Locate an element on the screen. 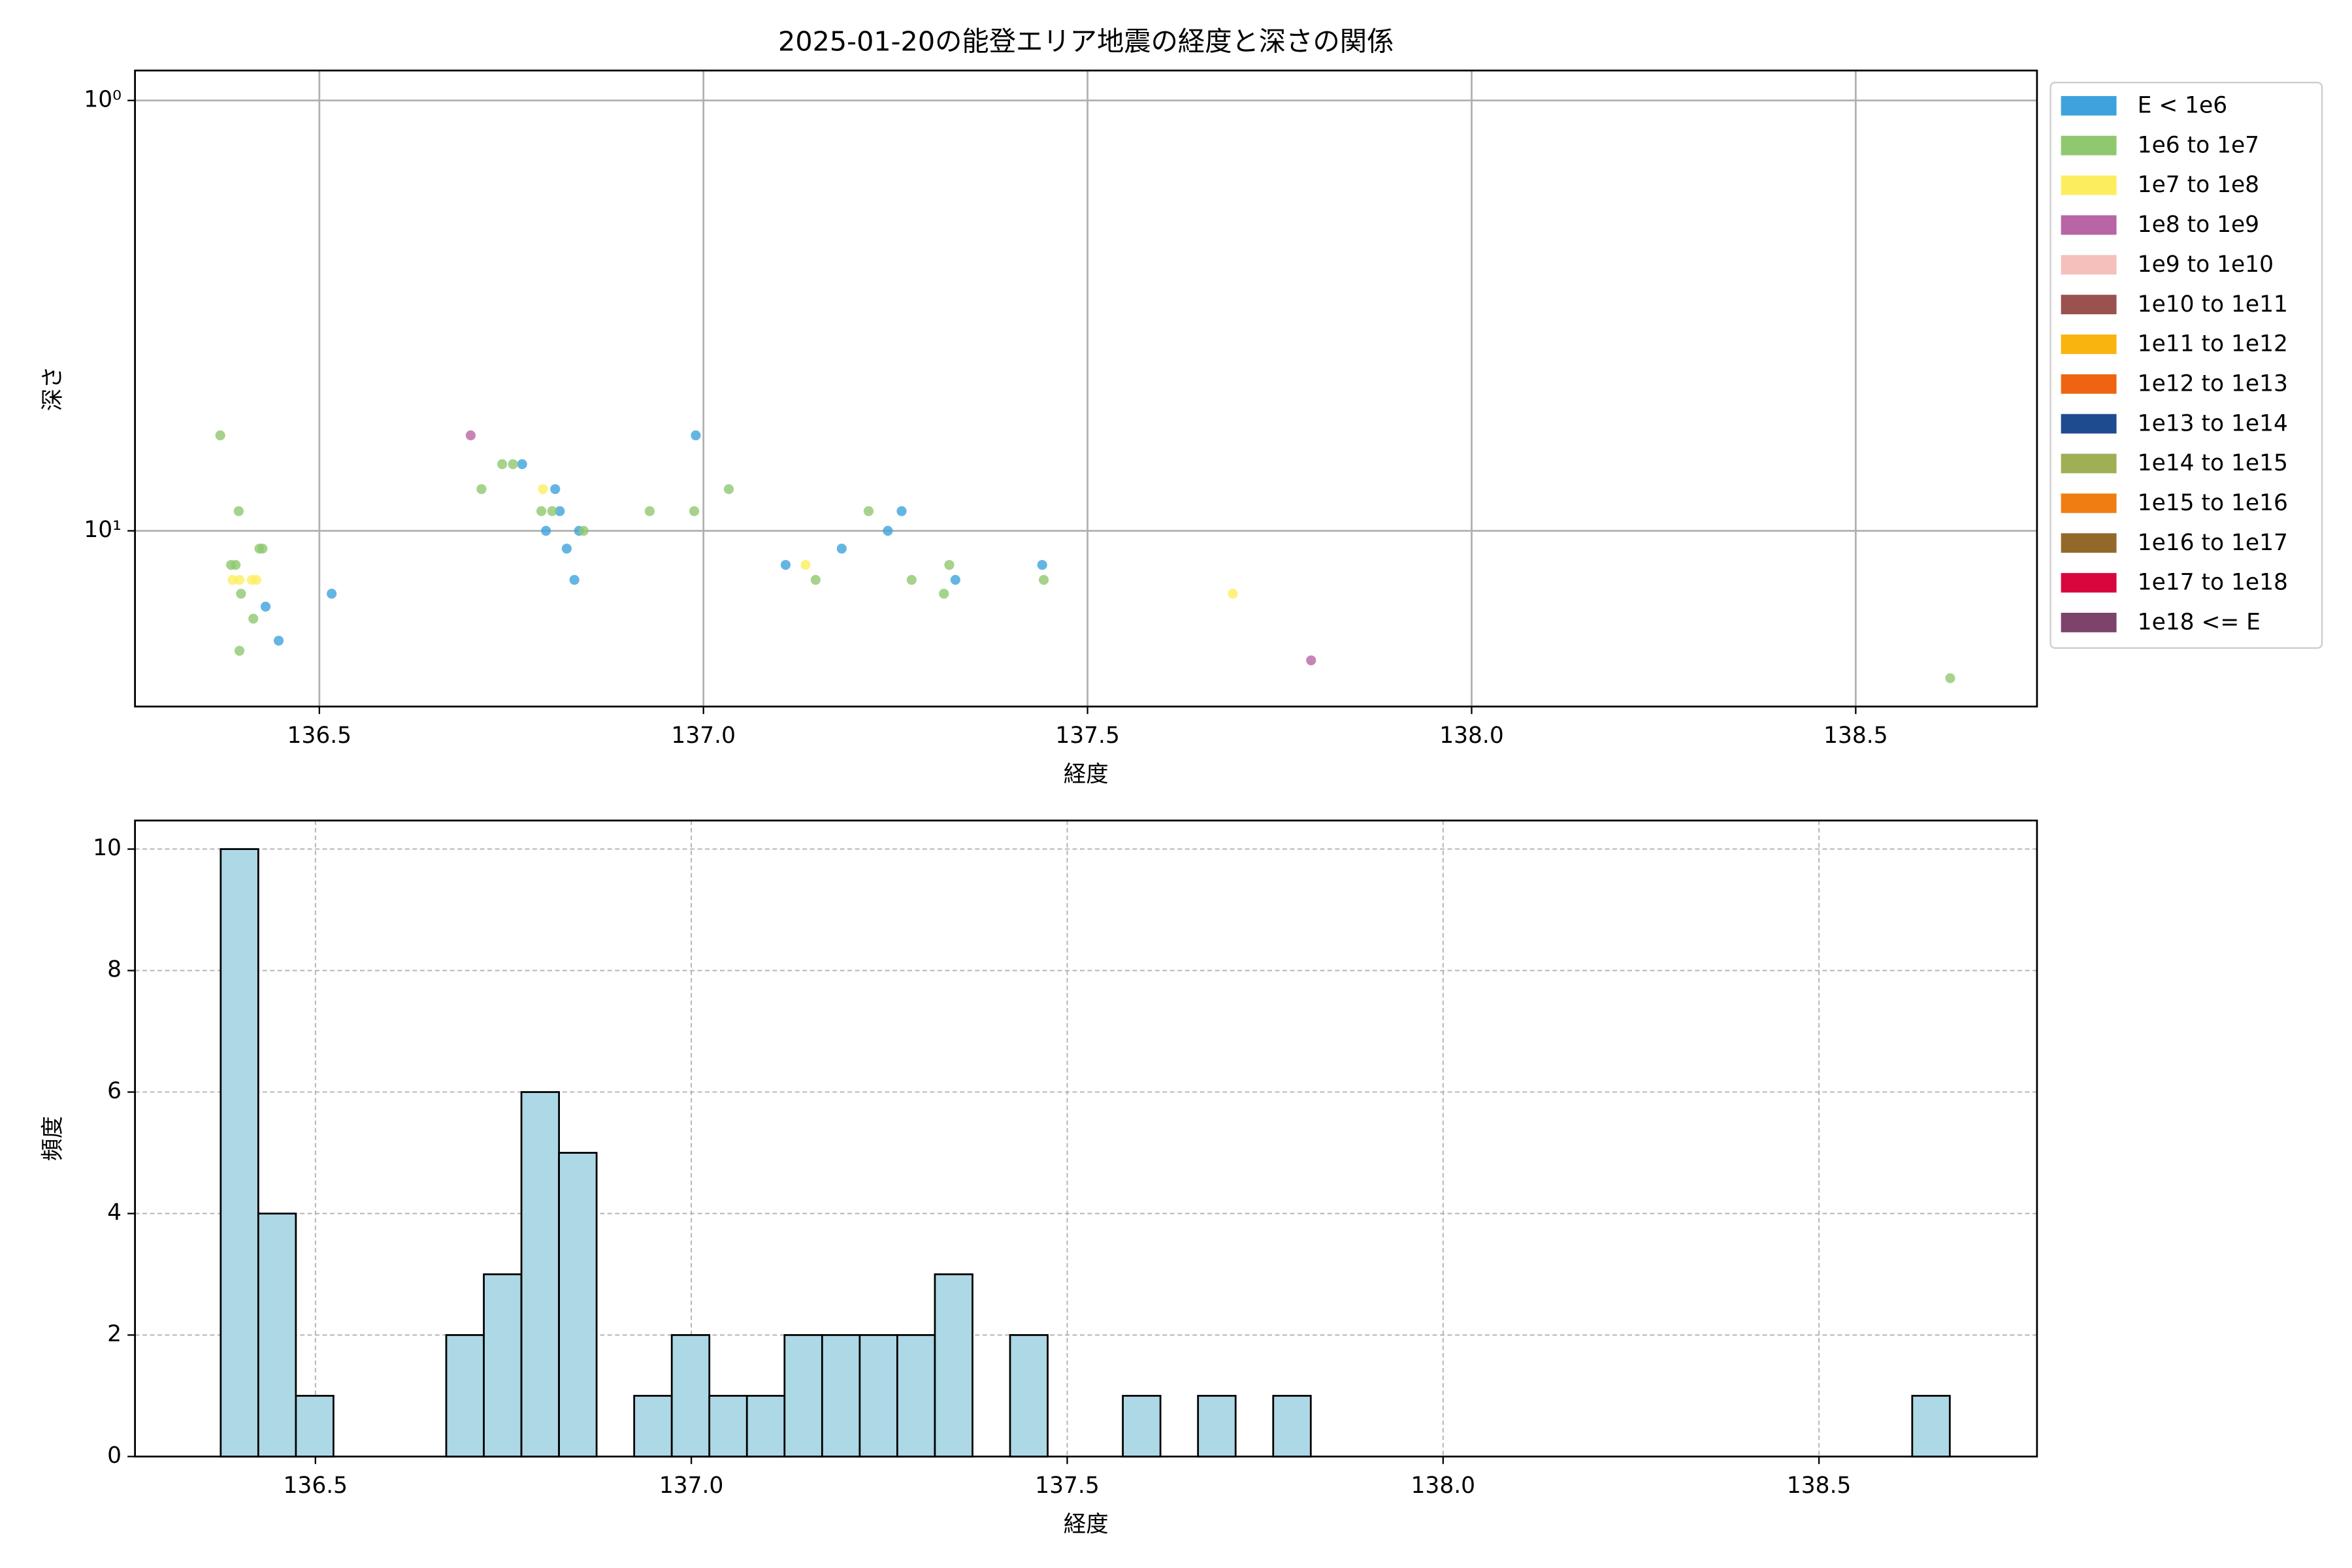  y-tick-label: 10¹ is located at coordinates (103, 530).